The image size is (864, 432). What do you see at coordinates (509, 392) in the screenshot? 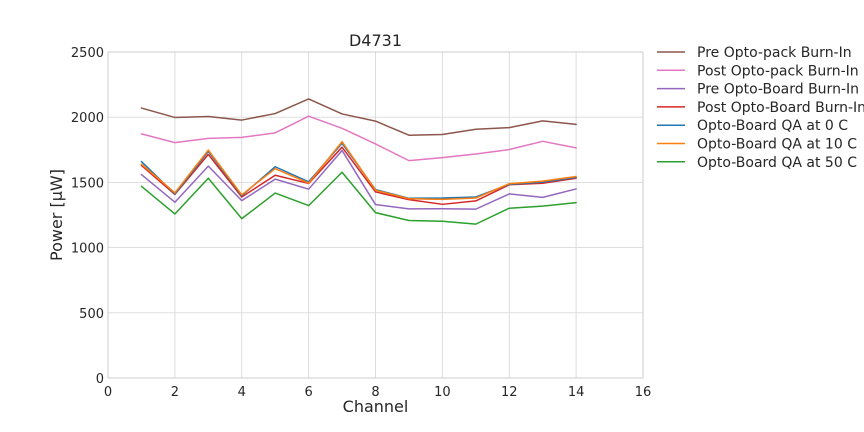
I see `x-tick-label: 12` at bounding box center [509, 392].